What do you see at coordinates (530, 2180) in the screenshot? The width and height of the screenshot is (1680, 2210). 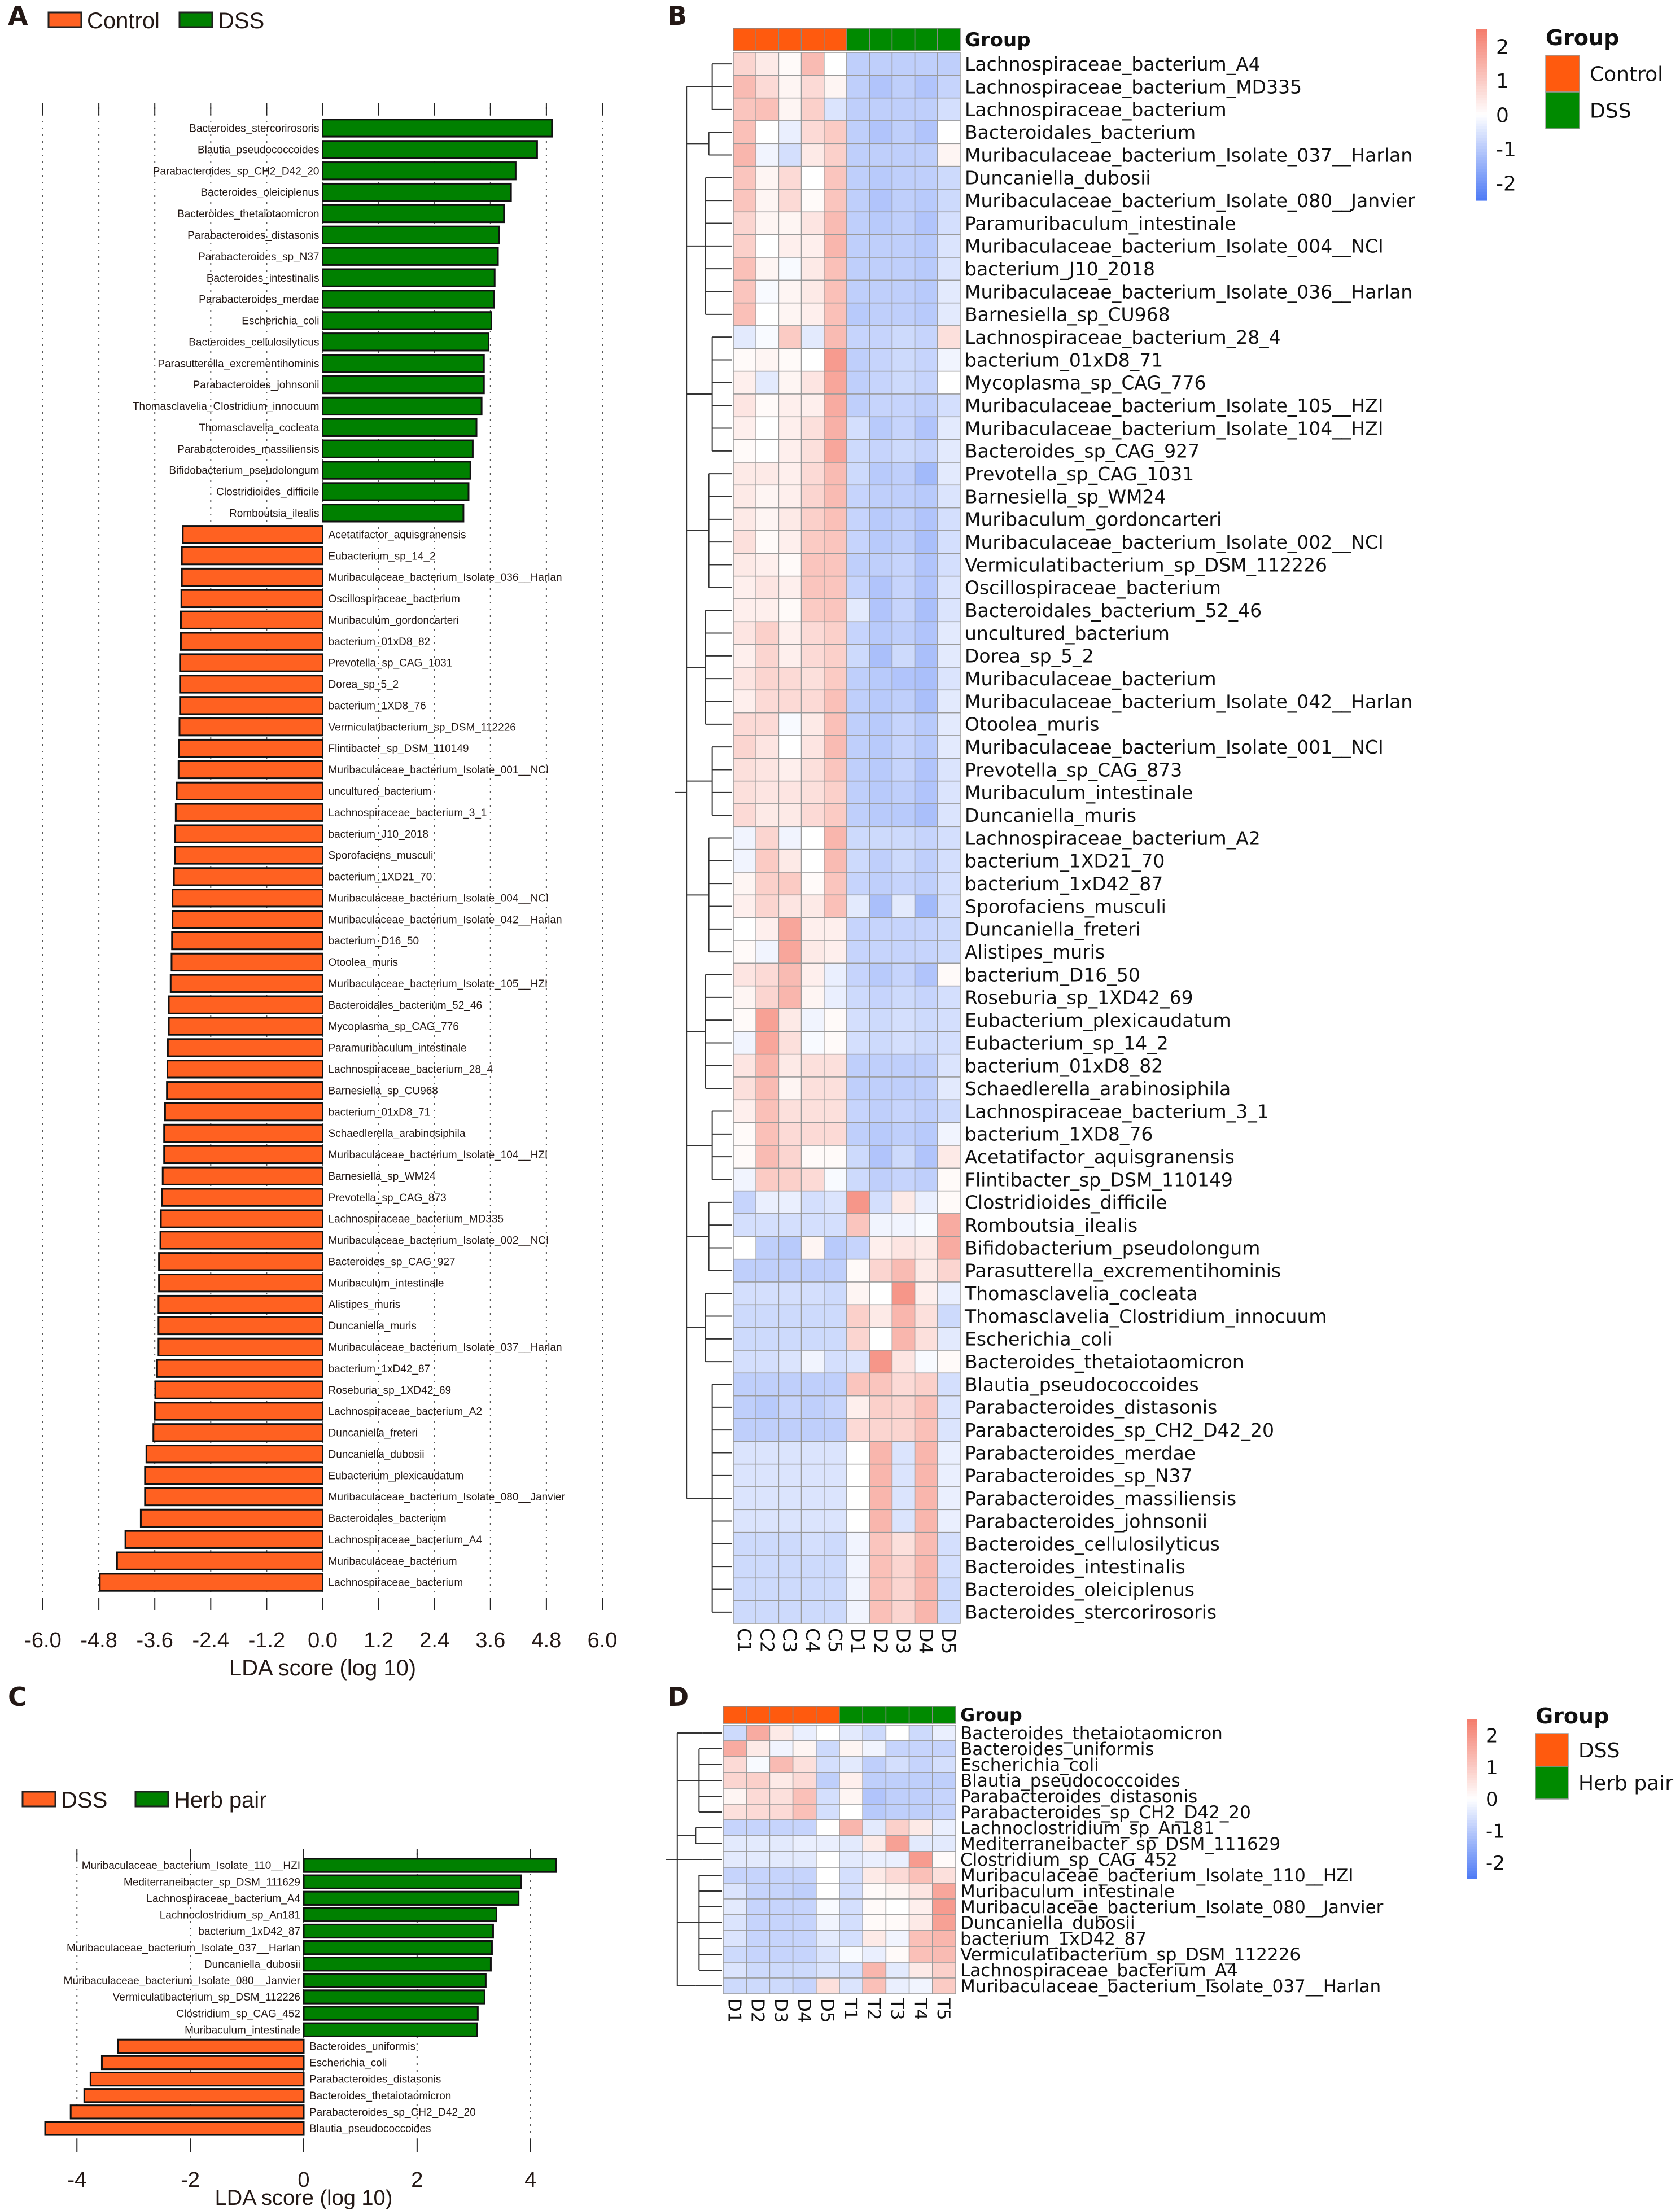 I see `x-tick-label: 4` at bounding box center [530, 2180].